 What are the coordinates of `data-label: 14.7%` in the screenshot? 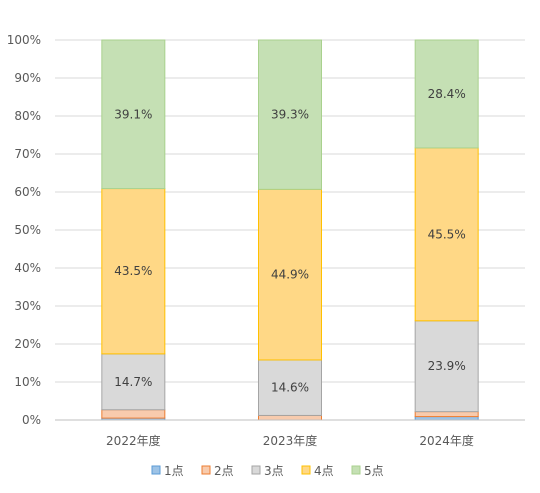 It's located at (133, 382).